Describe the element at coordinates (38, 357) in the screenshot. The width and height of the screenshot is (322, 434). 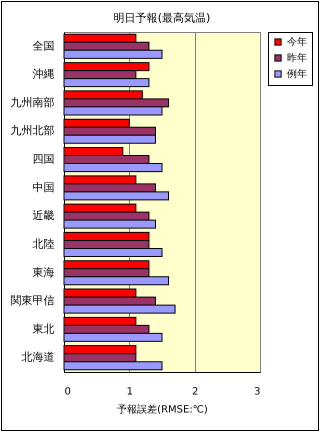
I see `y-tick-label: 北海道` at that location.